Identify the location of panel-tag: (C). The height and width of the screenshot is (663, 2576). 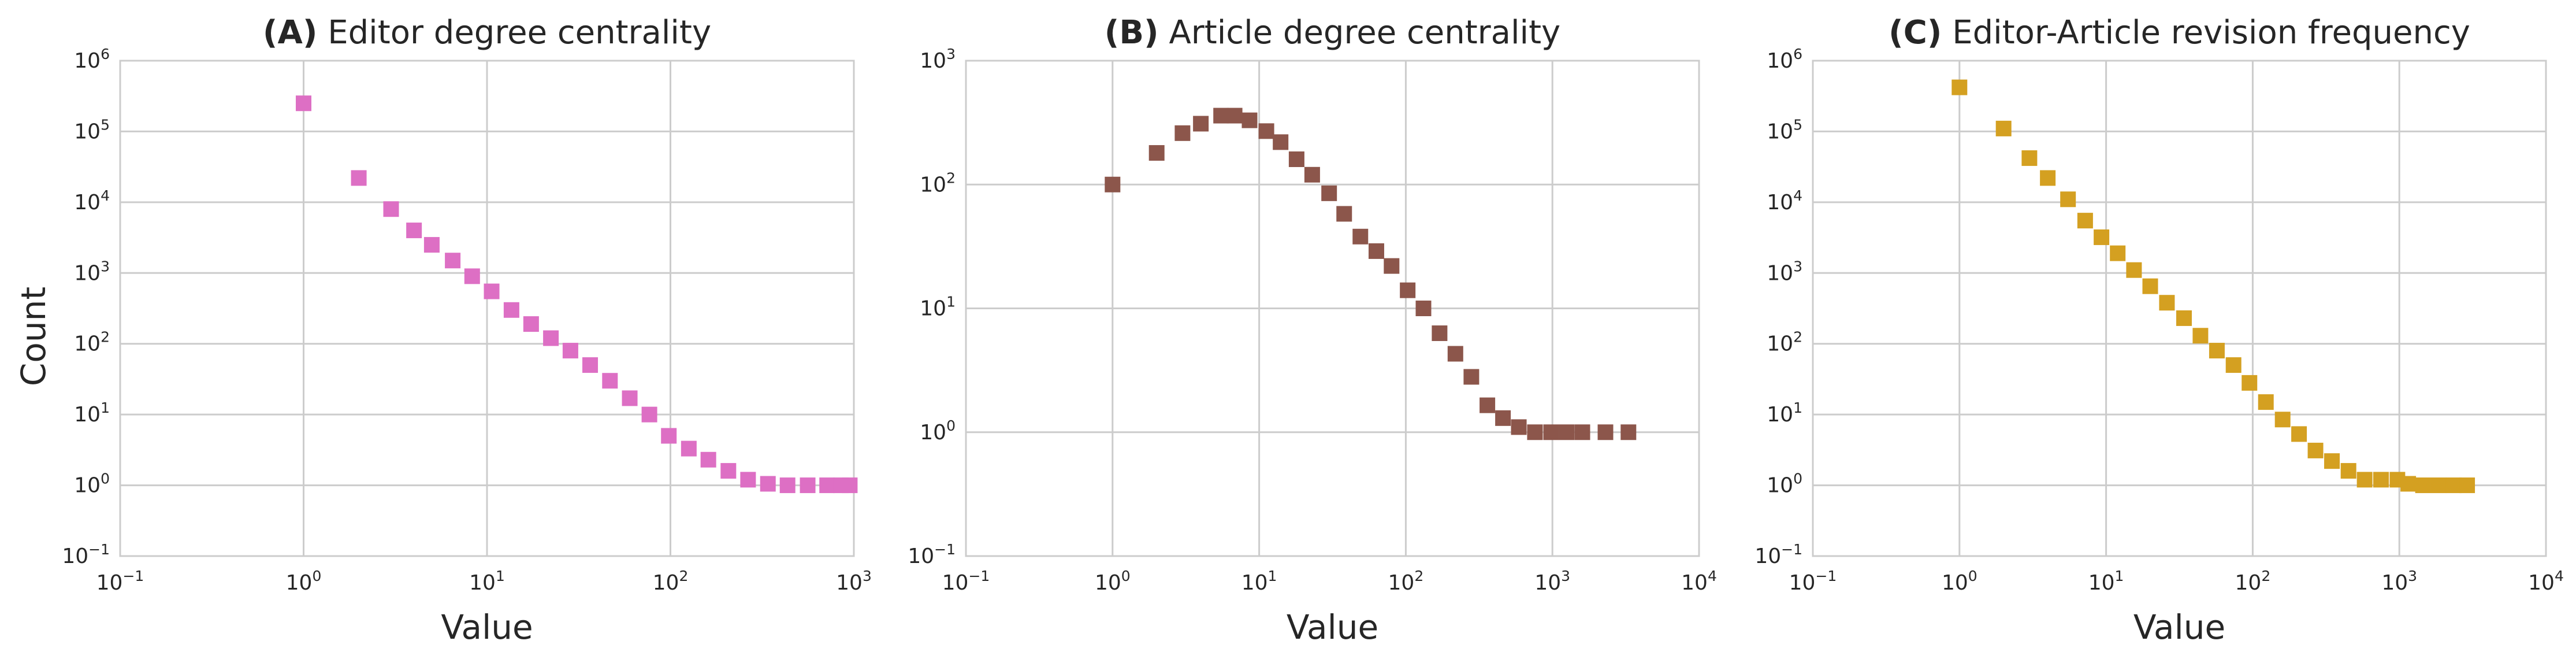
(1915, 32).